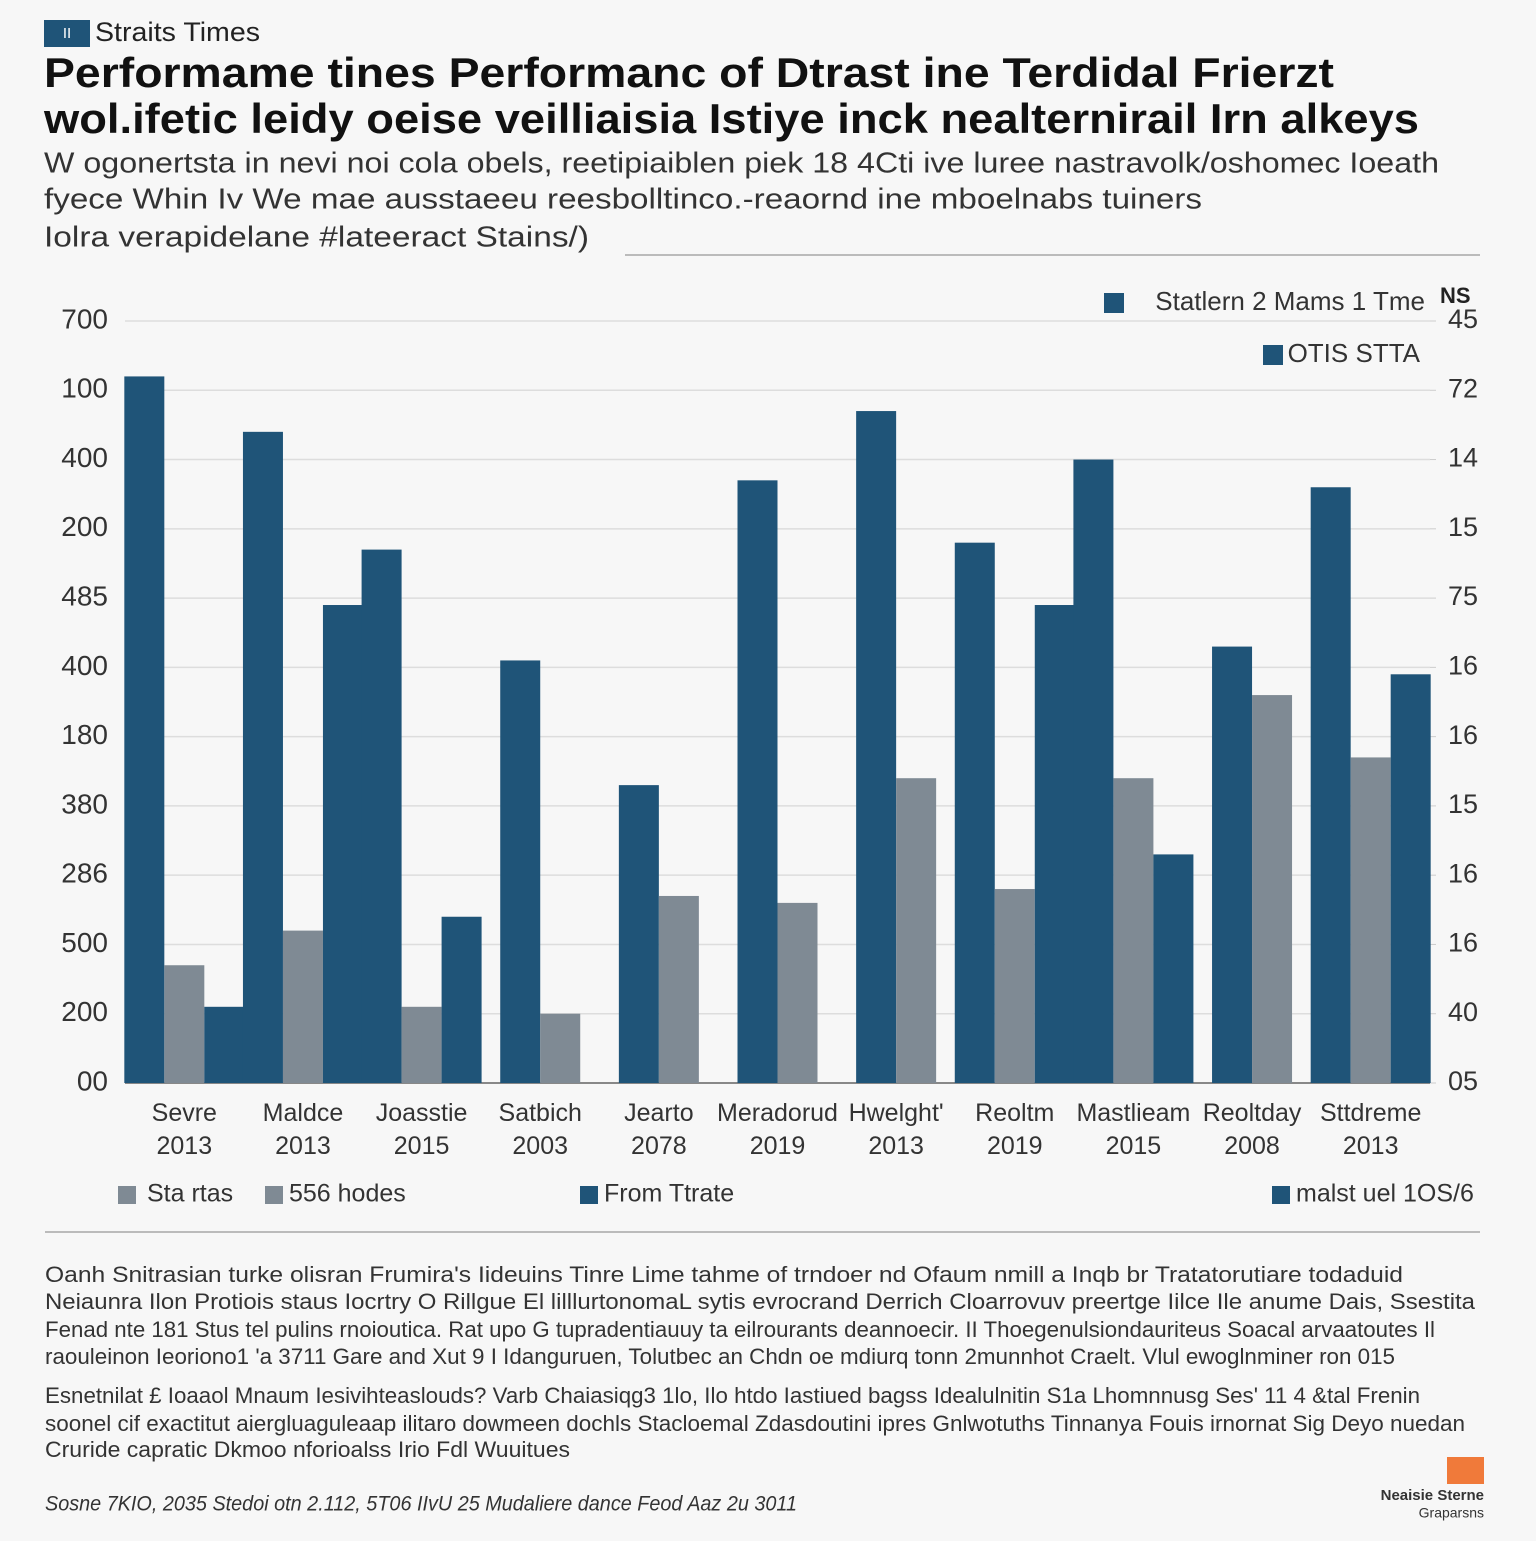  I want to click on x-tick-label: Reoltday 2008, so click(1252, 1129).